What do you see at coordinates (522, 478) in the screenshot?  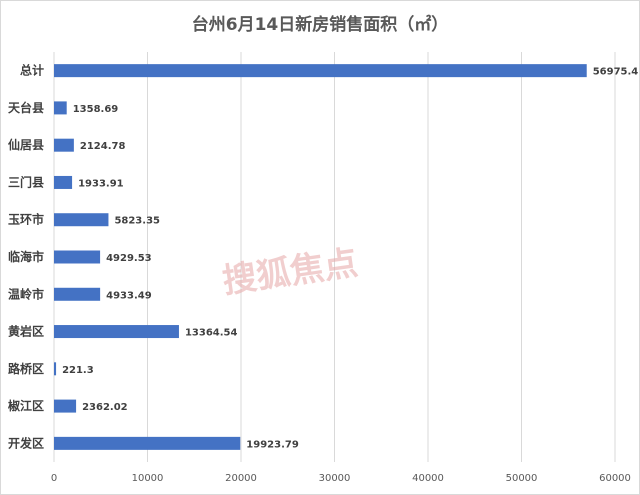 I see `x-tick-label: 50000` at bounding box center [522, 478].